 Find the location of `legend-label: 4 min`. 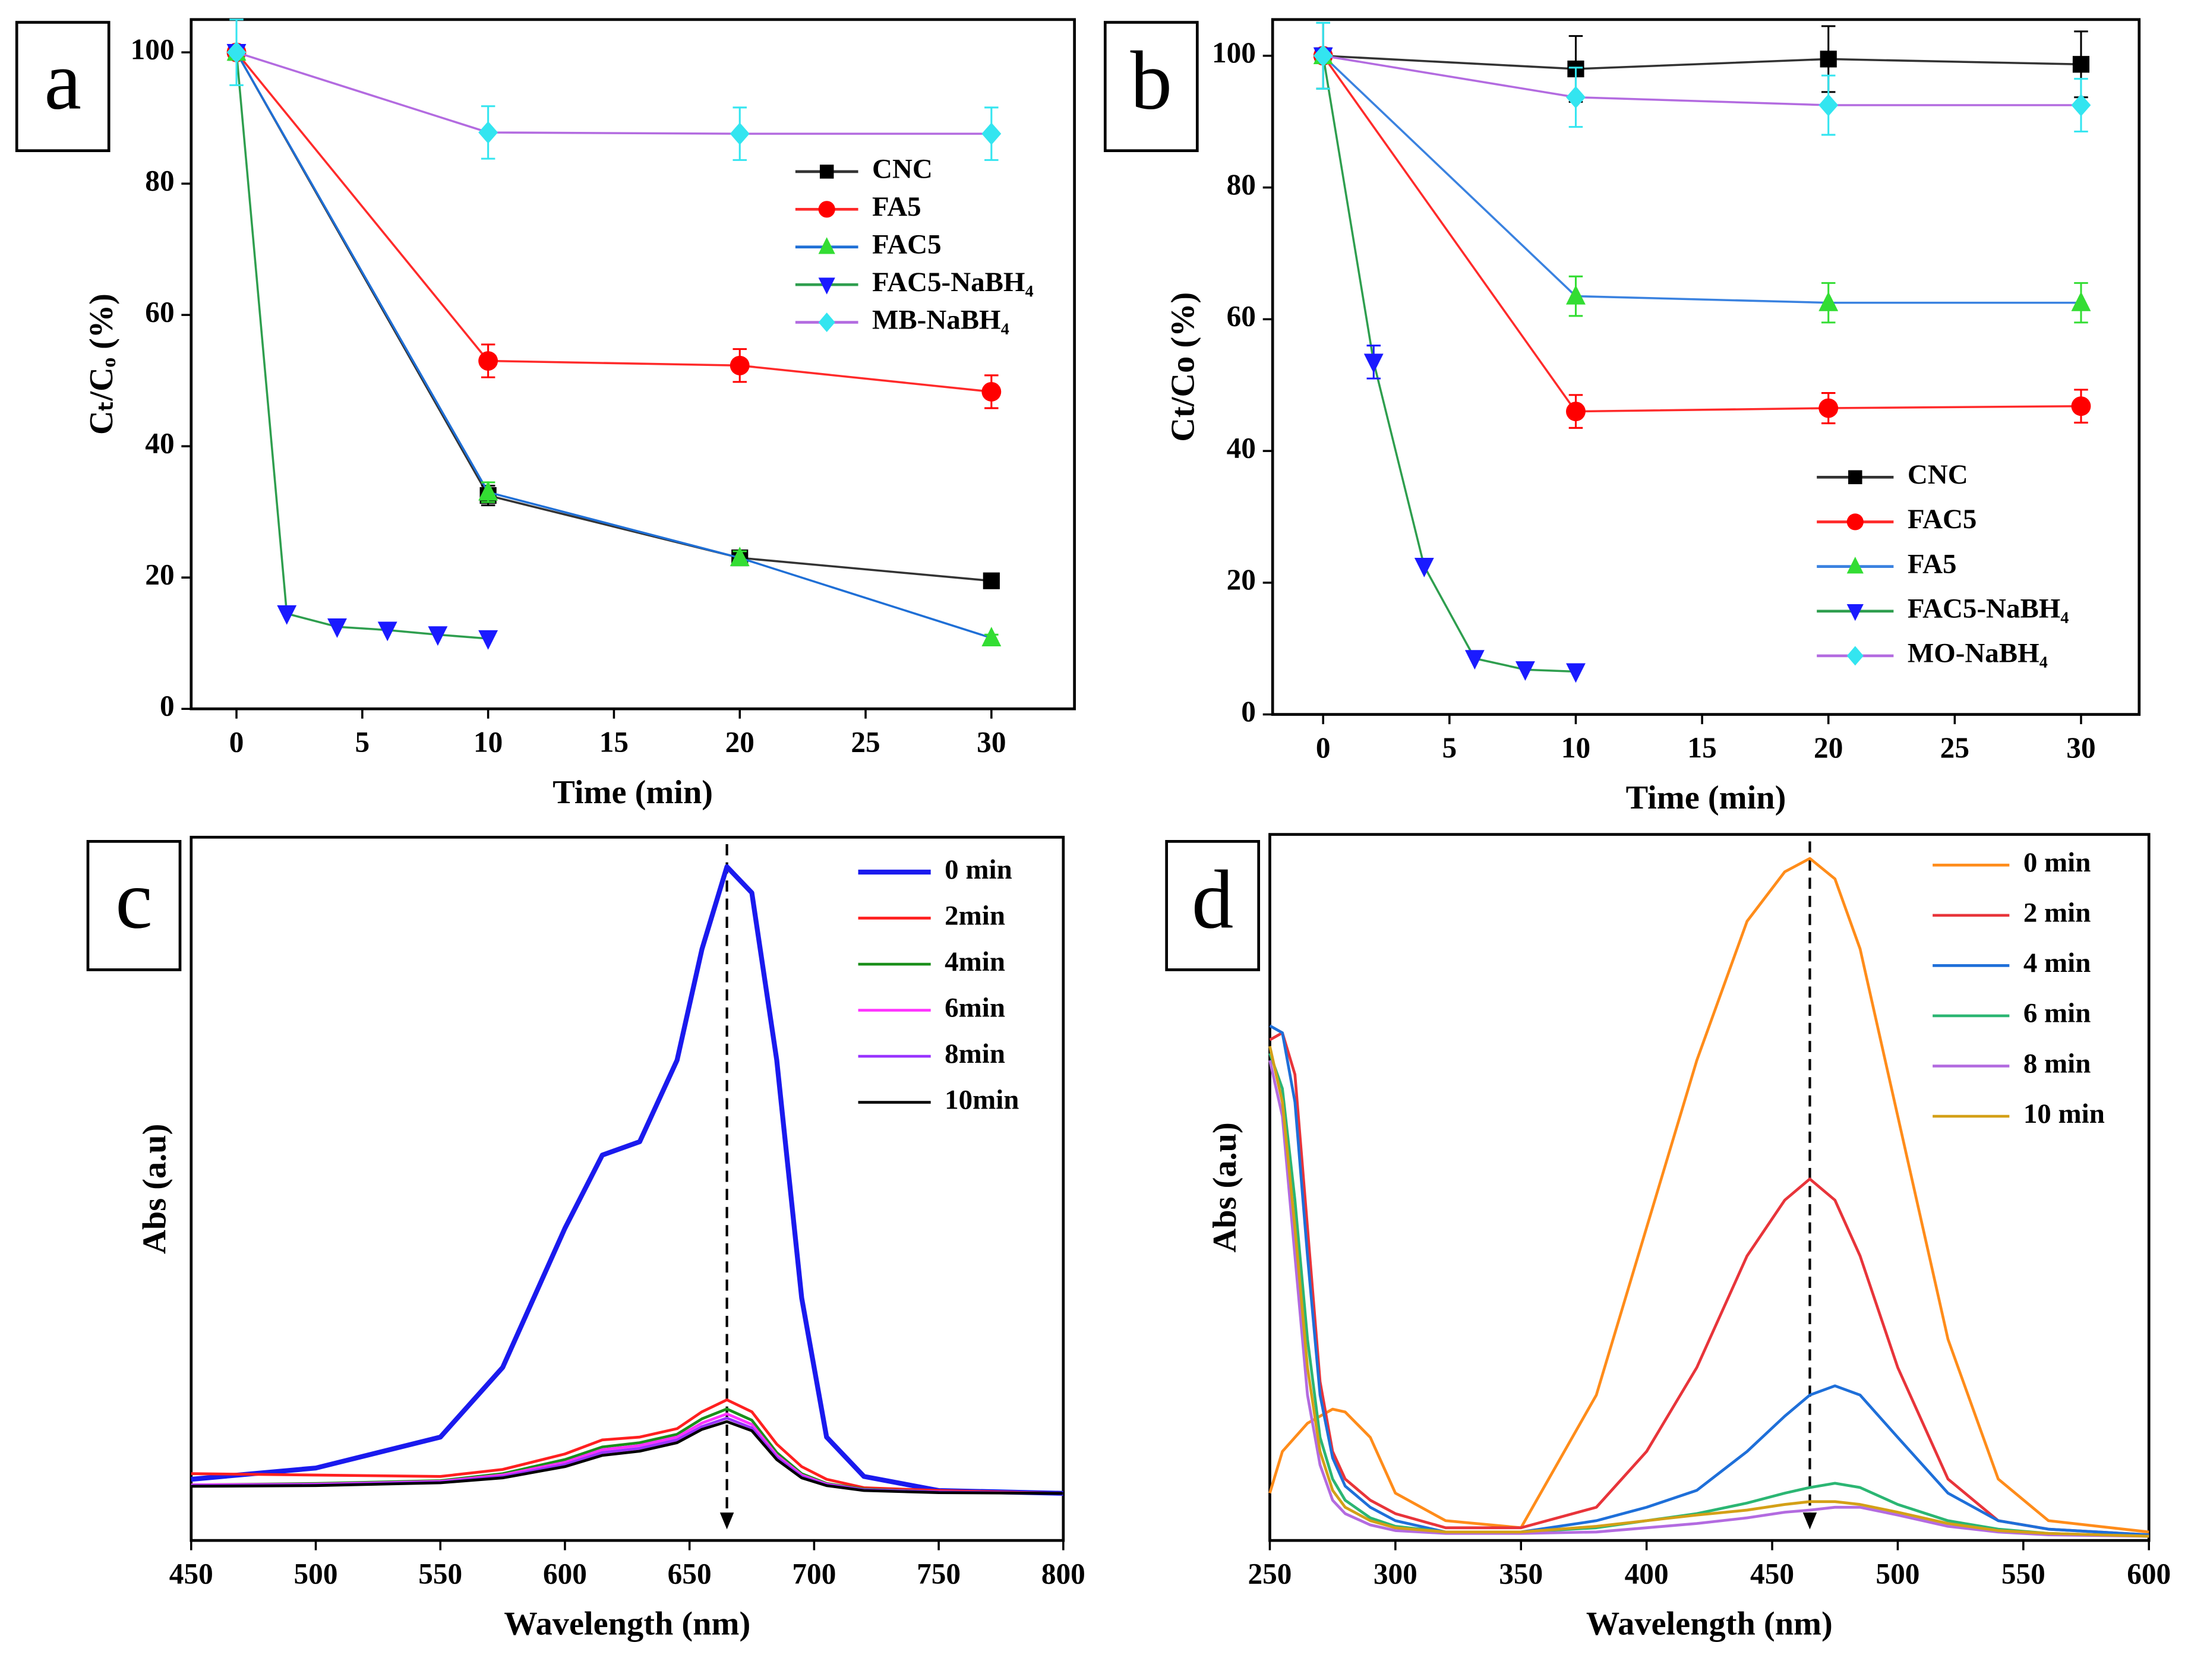

legend-label: 4 min is located at coordinates (2057, 963).